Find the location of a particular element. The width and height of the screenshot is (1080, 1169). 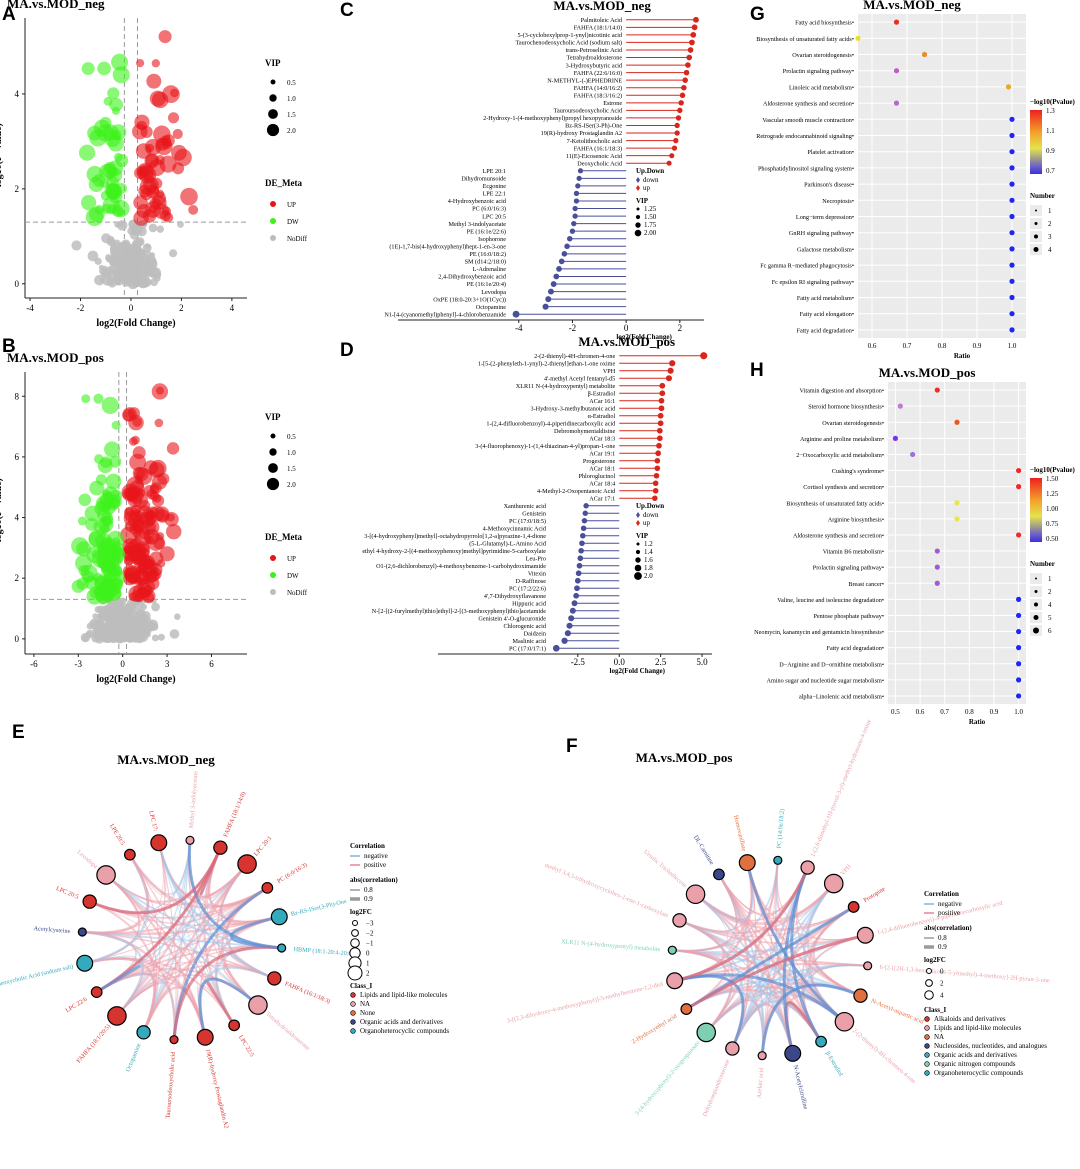

metabolite-label: LPE 20:5 is located at coordinates (117, 835).